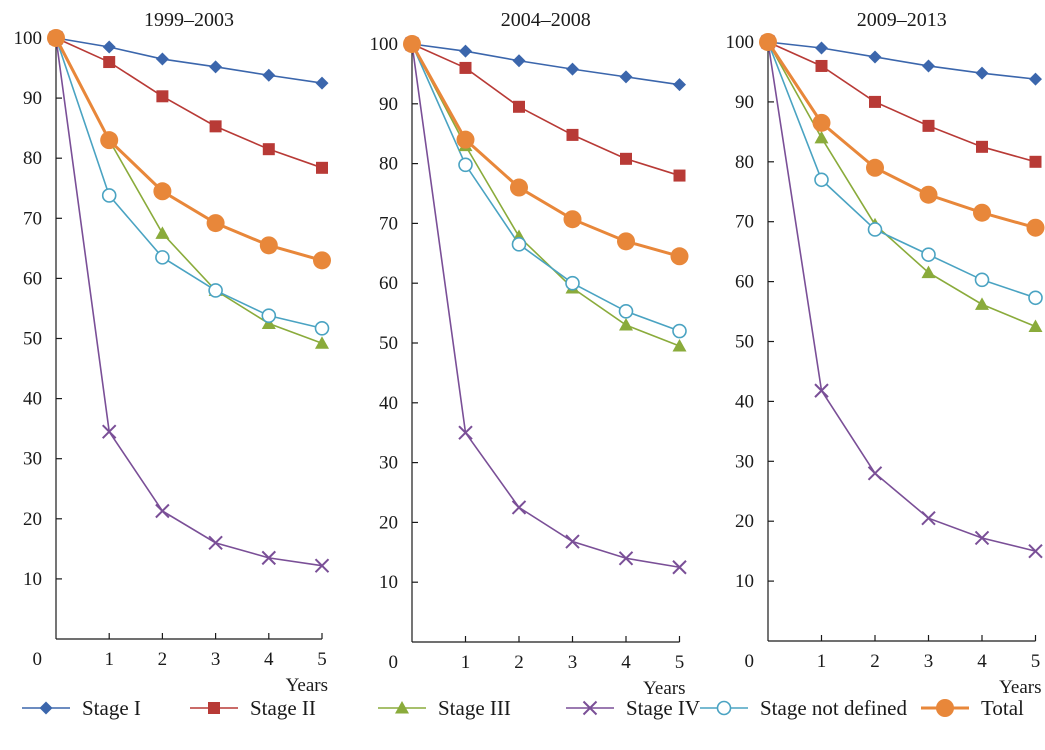 This screenshot has width=1045, height=750. I want to click on legend-item: Stage IV, so click(633, 708).